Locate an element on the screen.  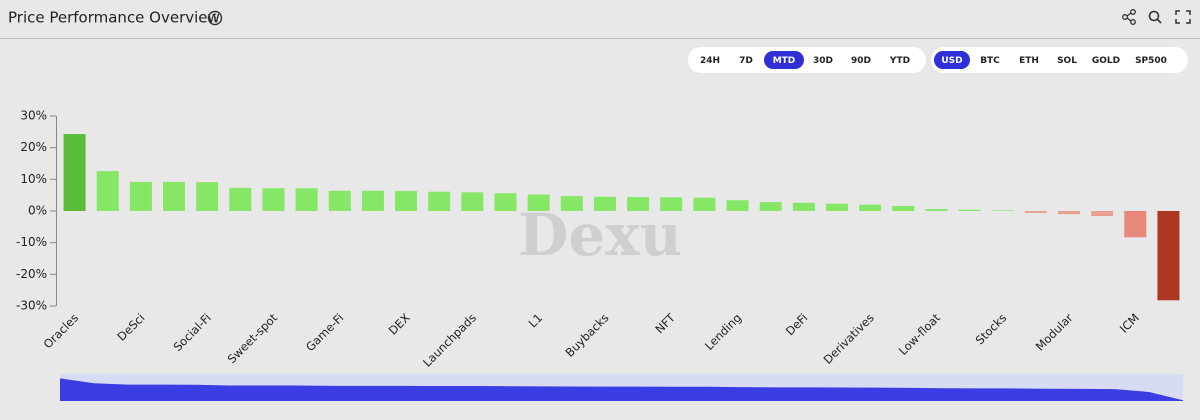
x-tick-label: Buybacks is located at coordinates (587, 335).